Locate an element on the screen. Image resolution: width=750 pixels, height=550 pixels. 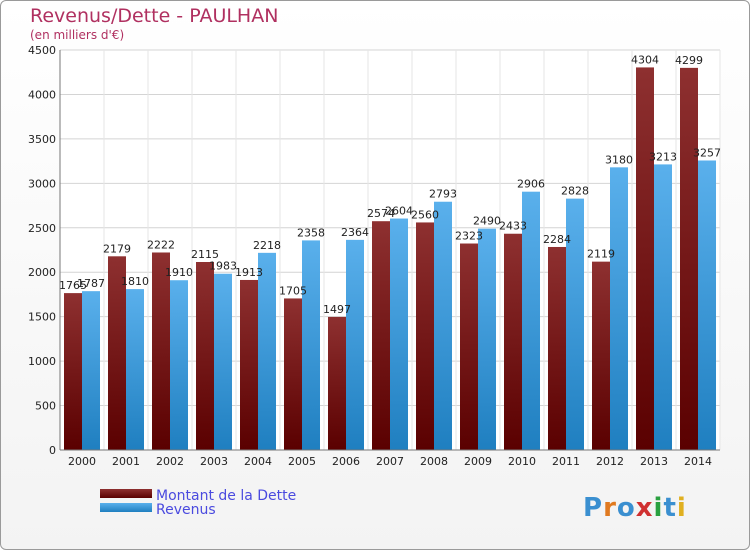
revenus-data-label: 2490 is located at coordinates (487, 221).